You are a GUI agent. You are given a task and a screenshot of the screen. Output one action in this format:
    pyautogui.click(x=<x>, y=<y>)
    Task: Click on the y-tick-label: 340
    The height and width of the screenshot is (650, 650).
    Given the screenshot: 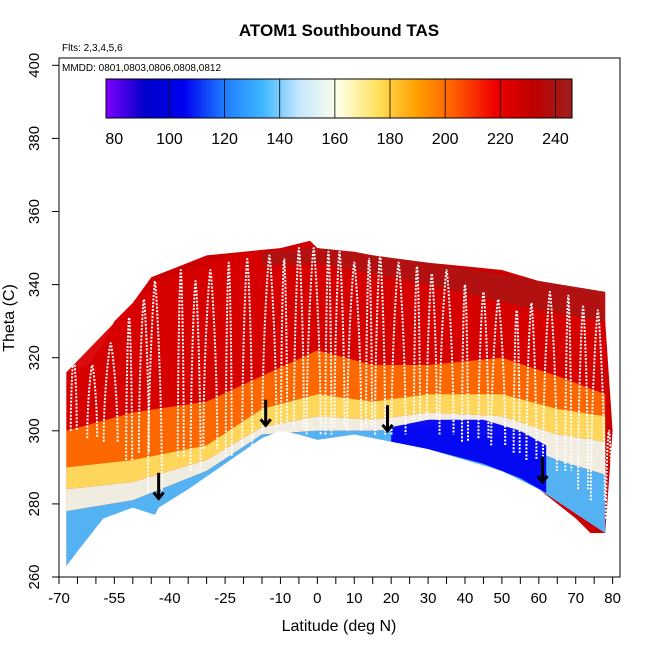 What is the action you would take?
    pyautogui.click(x=34, y=284)
    